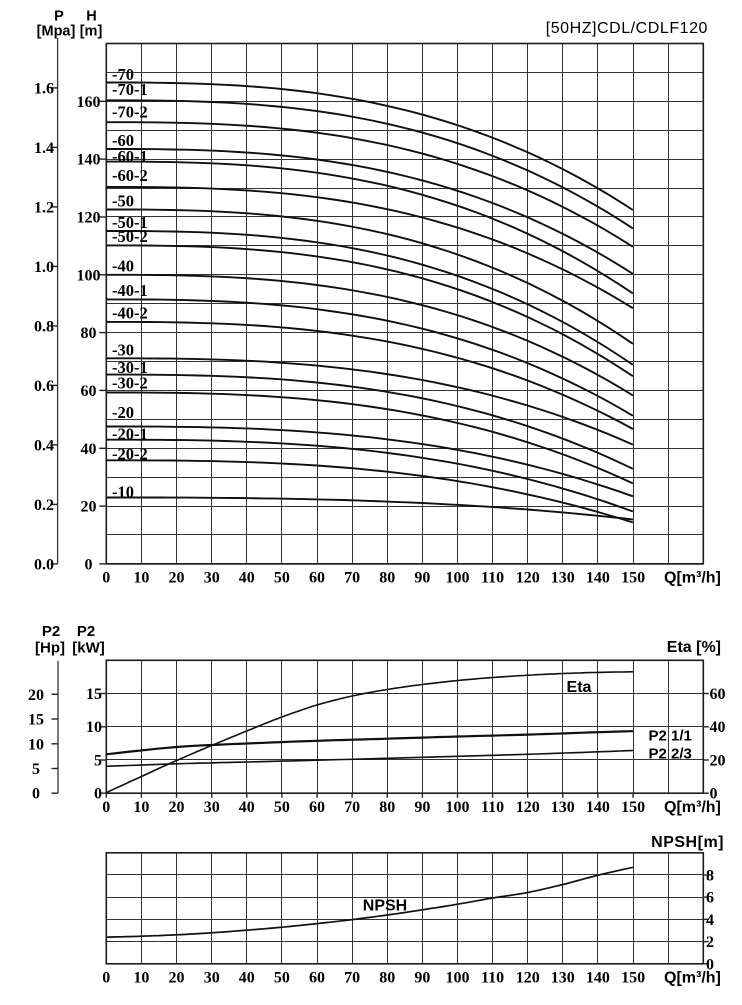 The height and width of the screenshot is (1005, 742). I want to click on svg-text: -30-1, so click(130, 367).